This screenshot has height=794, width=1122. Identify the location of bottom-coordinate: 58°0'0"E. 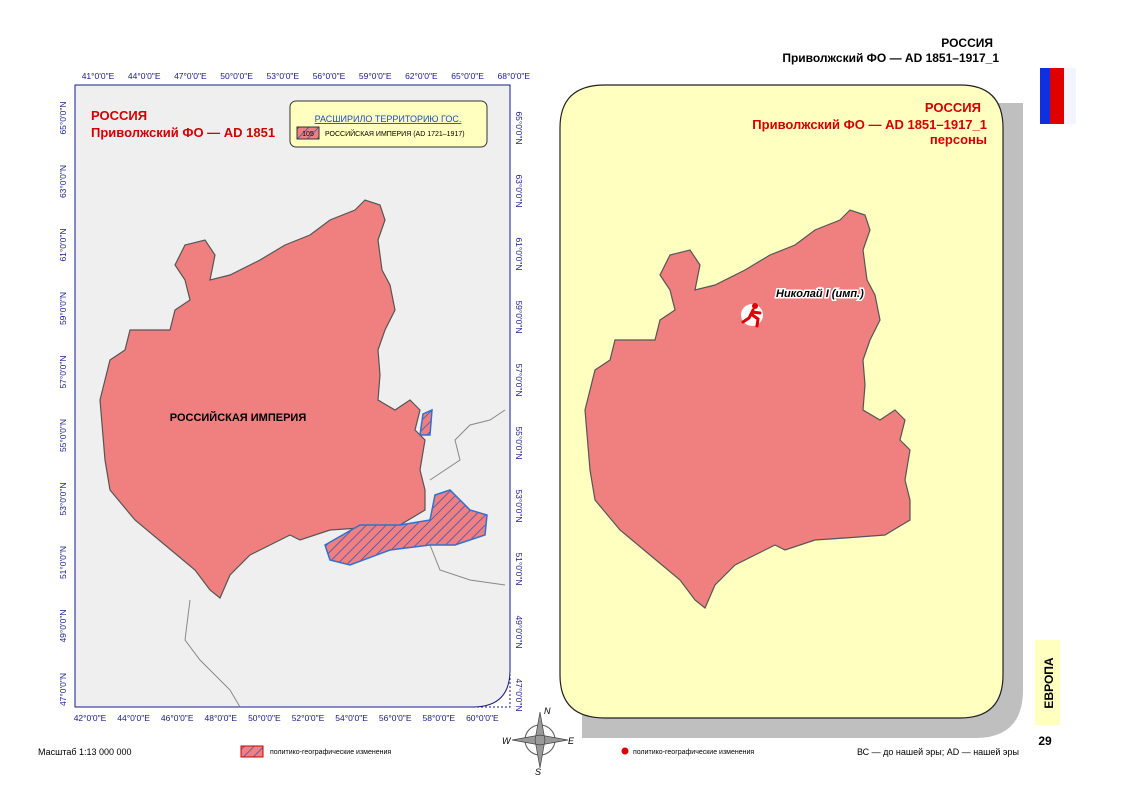
(438, 718).